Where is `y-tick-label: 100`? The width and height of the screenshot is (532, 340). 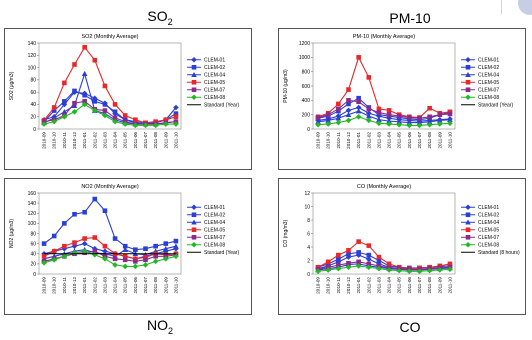
y-tick-label: 100 is located at coordinates (32, 68).